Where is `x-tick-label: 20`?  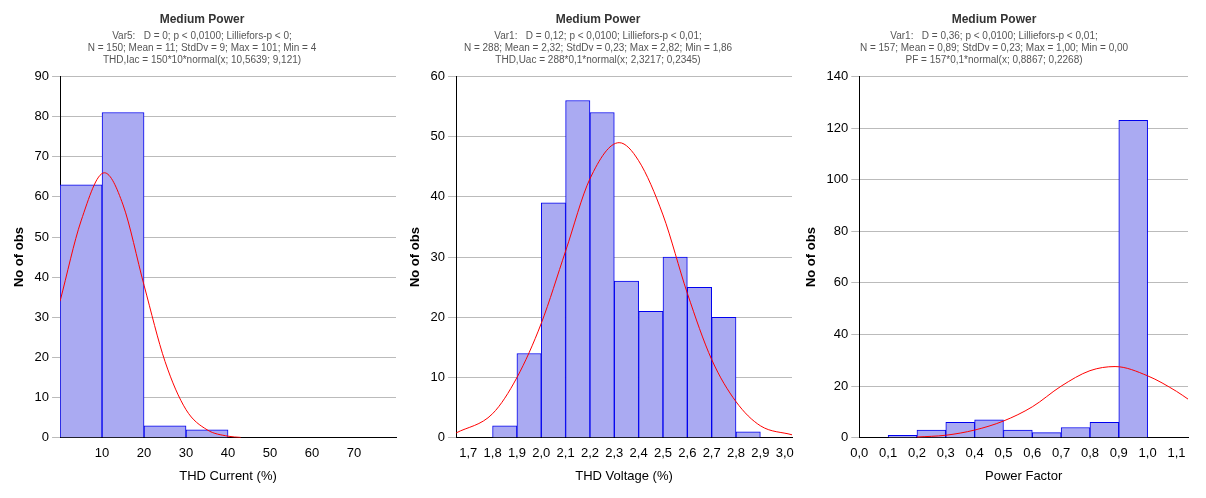 x-tick-label: 20 is located at coordinates (144, 453).